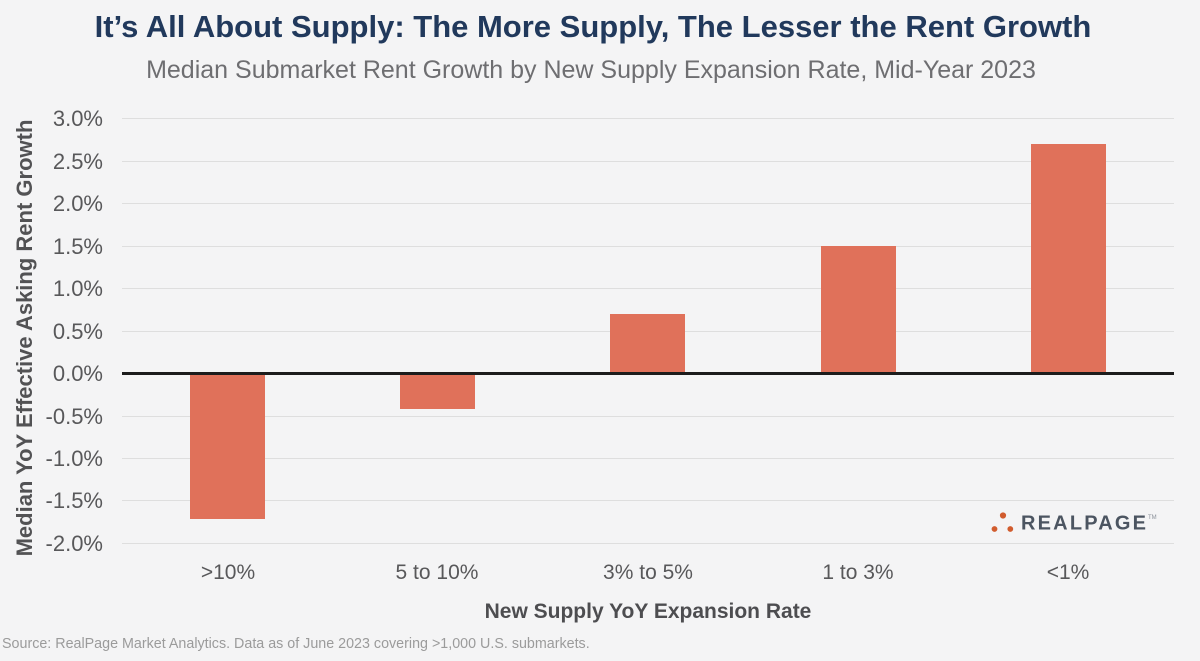  What do you see at coordinates (1083, 524) in the screenshot?
I see `svg-text: REALPAGE` at bounding box center [1083, 524].